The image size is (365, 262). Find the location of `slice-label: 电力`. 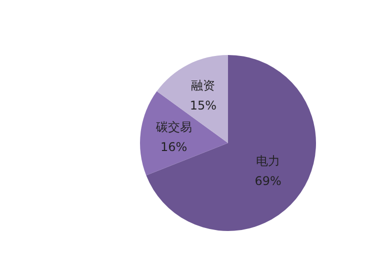

slice-label: 电力 is located at coordinates (268, 161).